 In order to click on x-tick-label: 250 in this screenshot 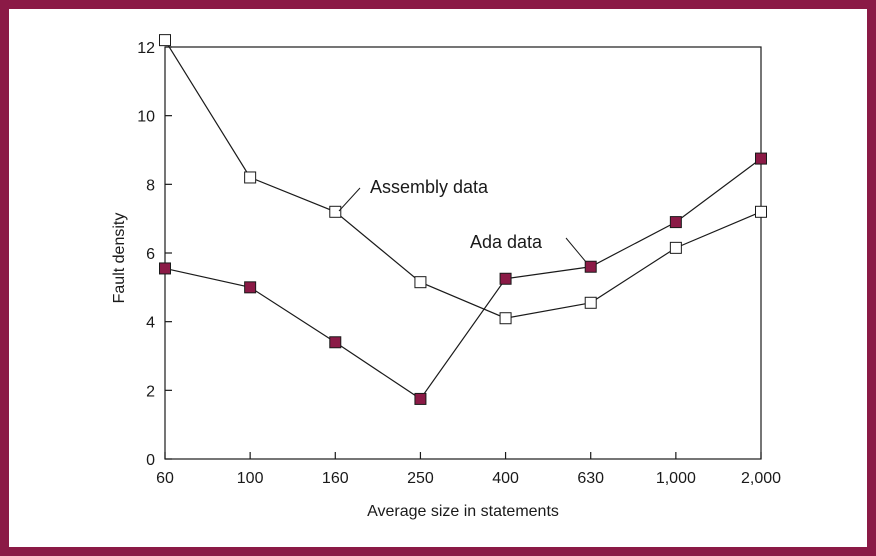, I will do `click(420, 478)`.